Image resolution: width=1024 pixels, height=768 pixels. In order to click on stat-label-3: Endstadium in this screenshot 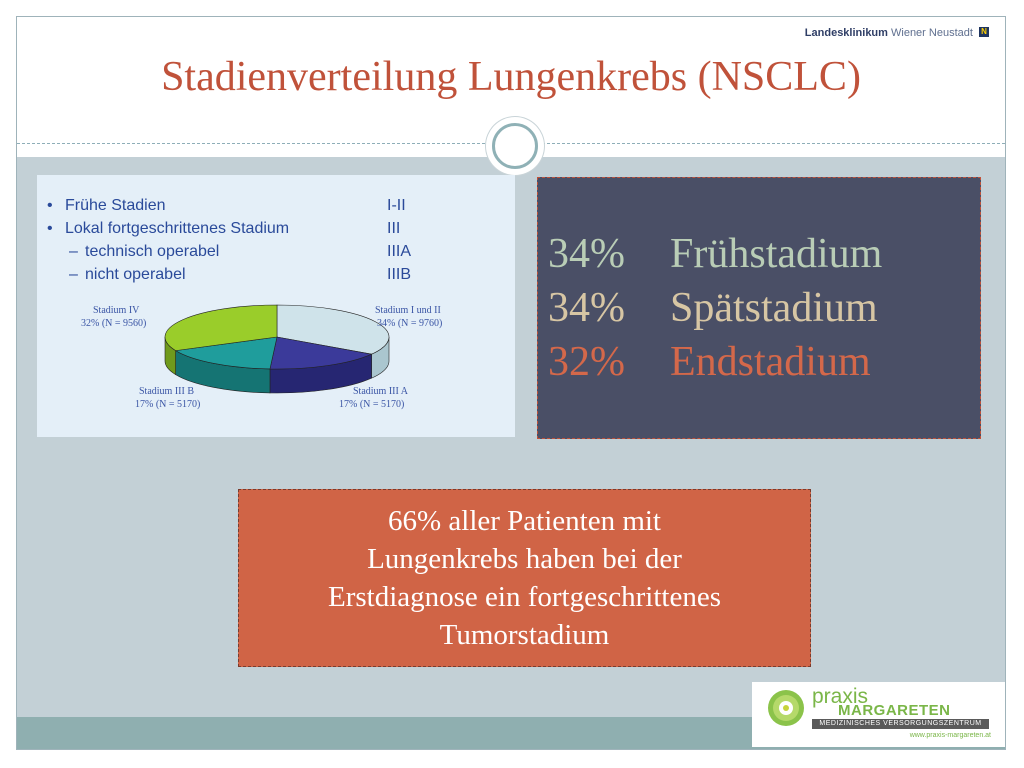, I will do `click(770, 362)`.